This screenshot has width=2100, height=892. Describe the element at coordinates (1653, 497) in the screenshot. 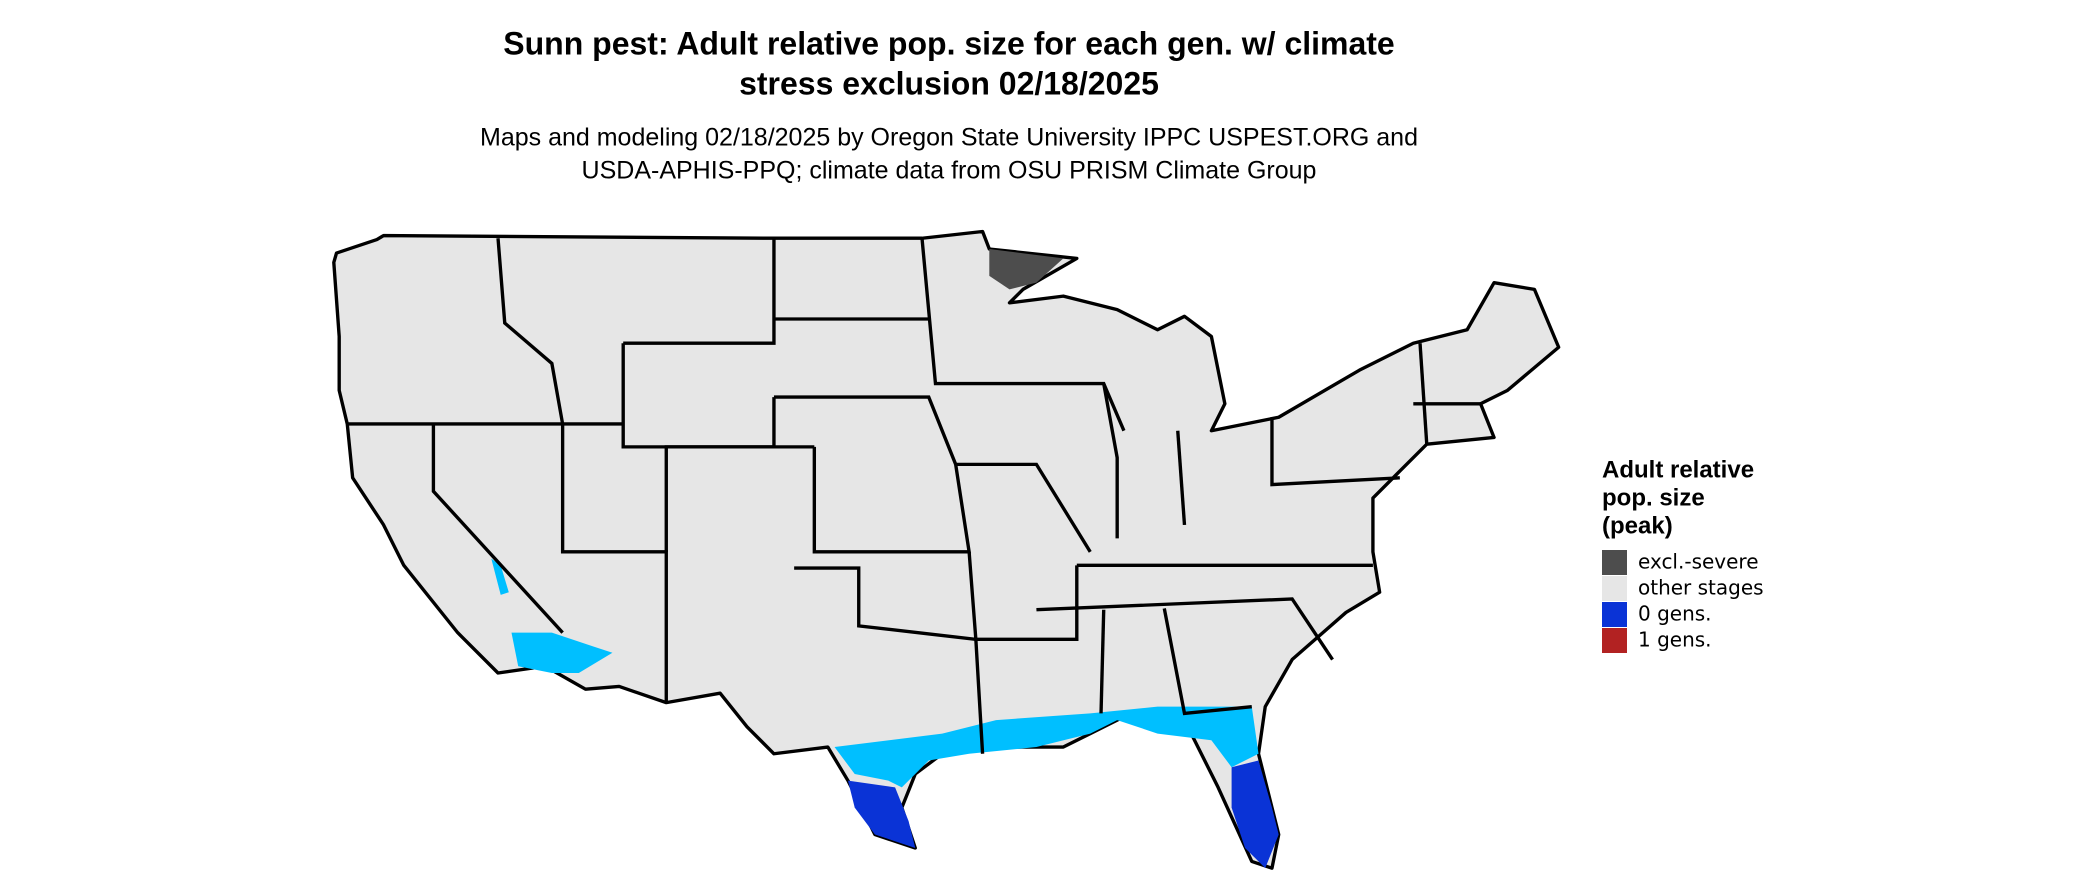

I see `legend-title: pop. size` at that location.